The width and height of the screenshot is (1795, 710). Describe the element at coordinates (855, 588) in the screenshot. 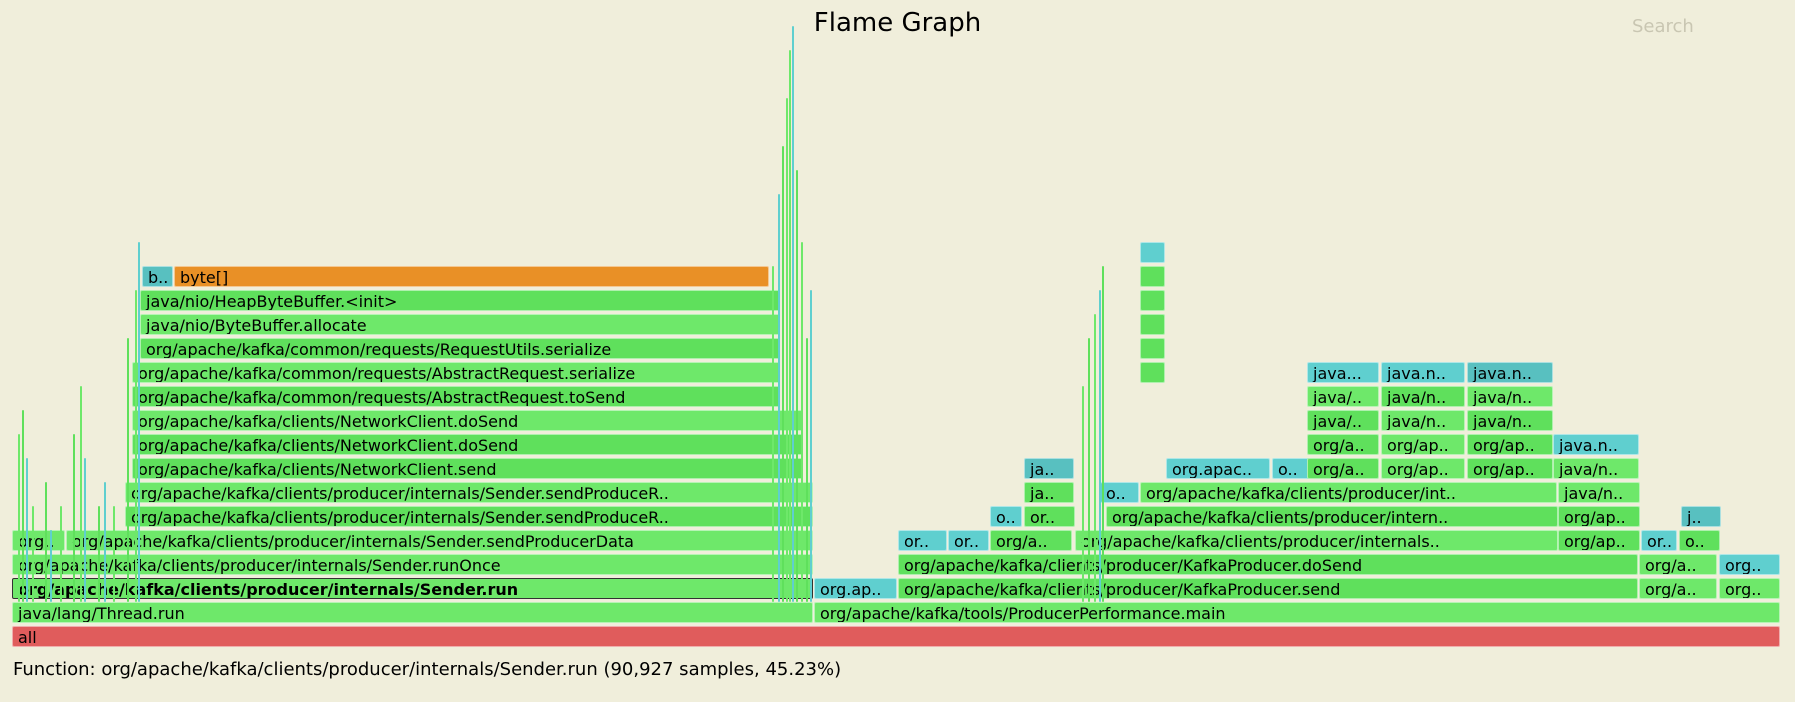

I see `stack-frame: org.ap..` at that location.